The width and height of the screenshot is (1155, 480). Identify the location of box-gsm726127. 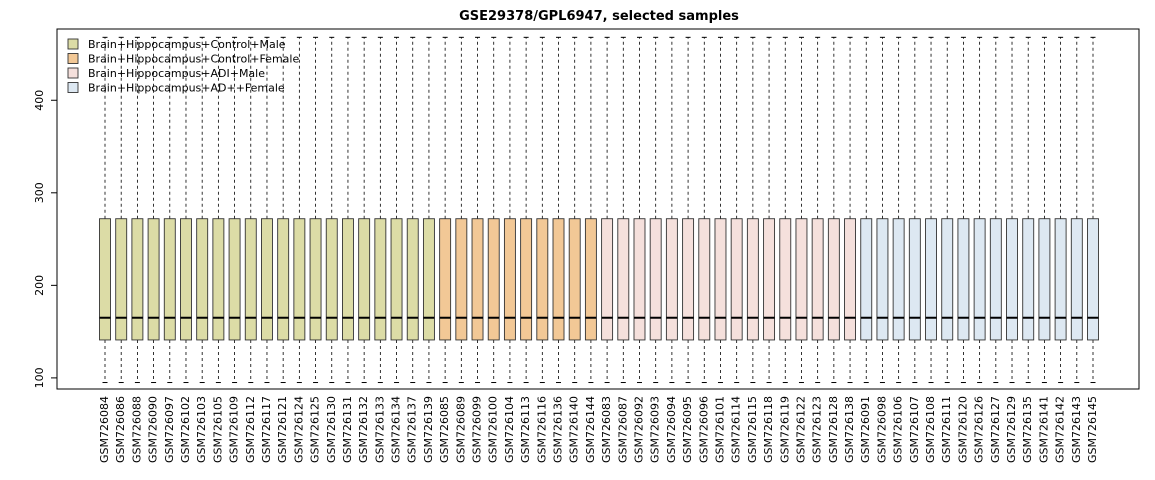
(995, 210).